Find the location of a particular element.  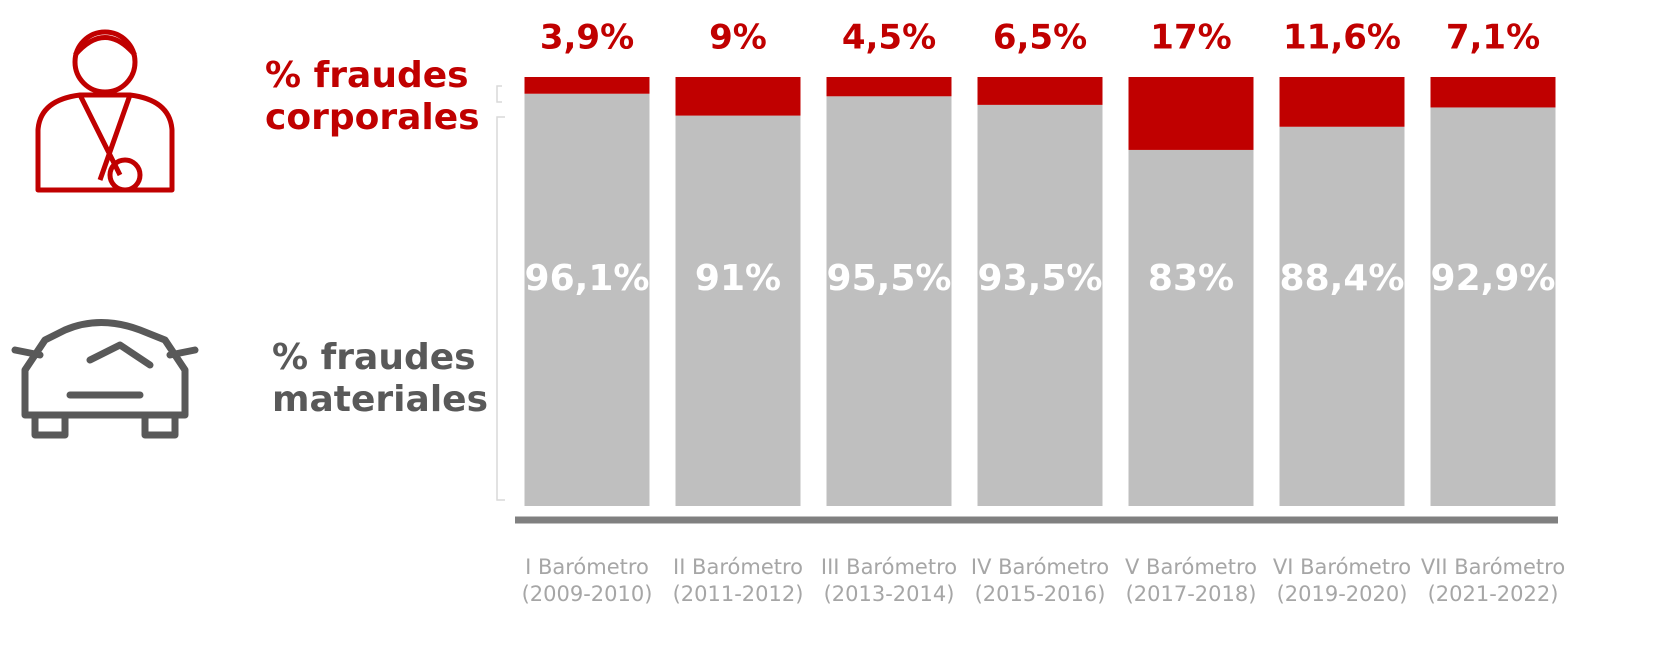

x-tick-label: (2013-2014) is located at coordinates (889, 594).